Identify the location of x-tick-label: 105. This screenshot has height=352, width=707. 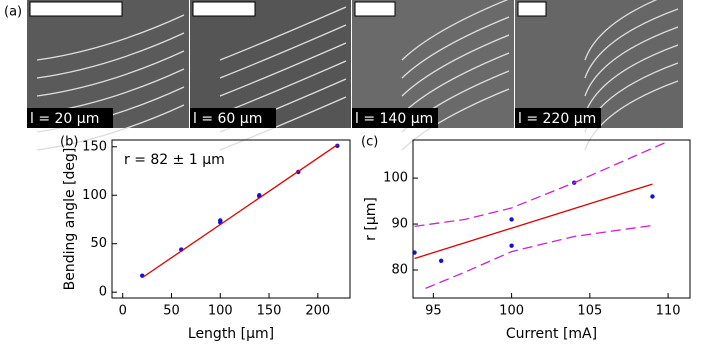
(589, 311).